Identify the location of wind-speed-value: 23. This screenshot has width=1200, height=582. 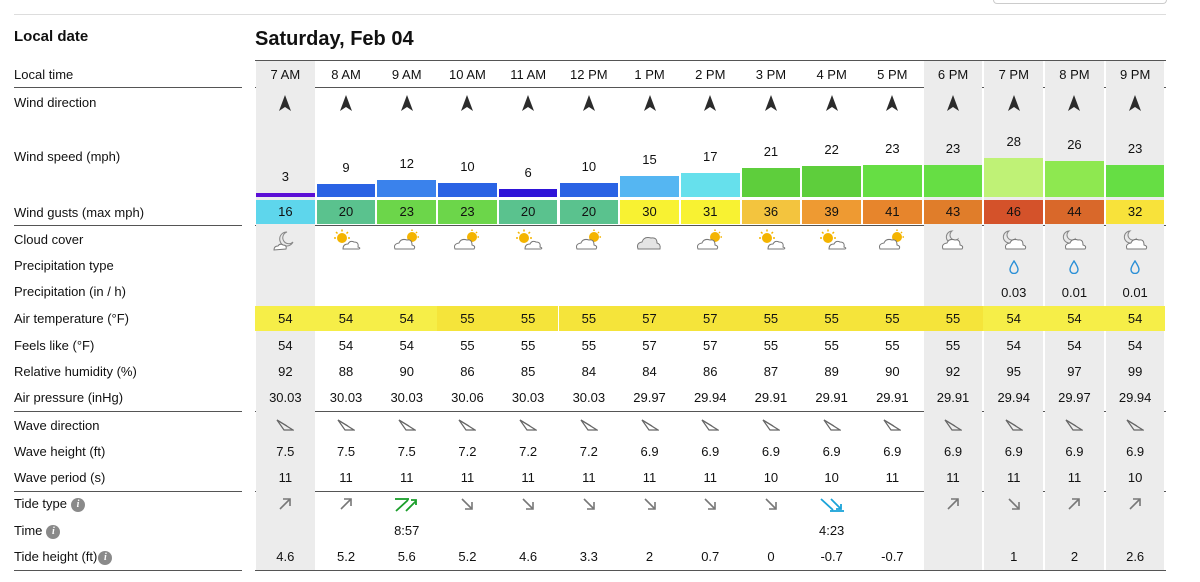
(1135, 148).